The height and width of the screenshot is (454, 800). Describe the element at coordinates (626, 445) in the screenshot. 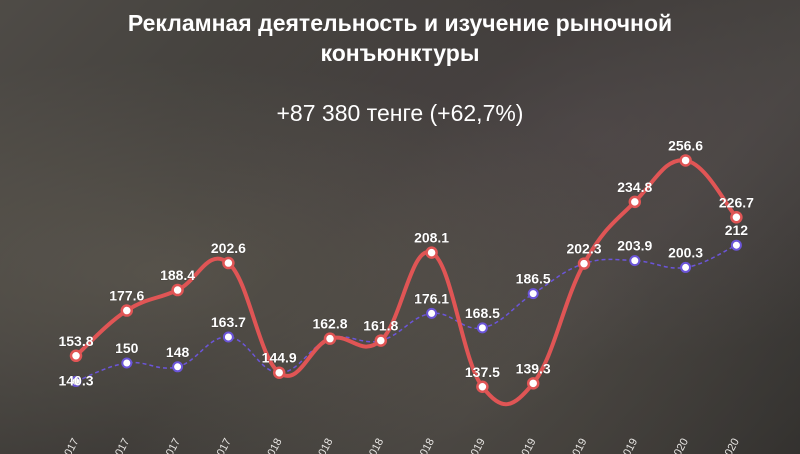

I see `x-tick-label: IV.2019` at that location.